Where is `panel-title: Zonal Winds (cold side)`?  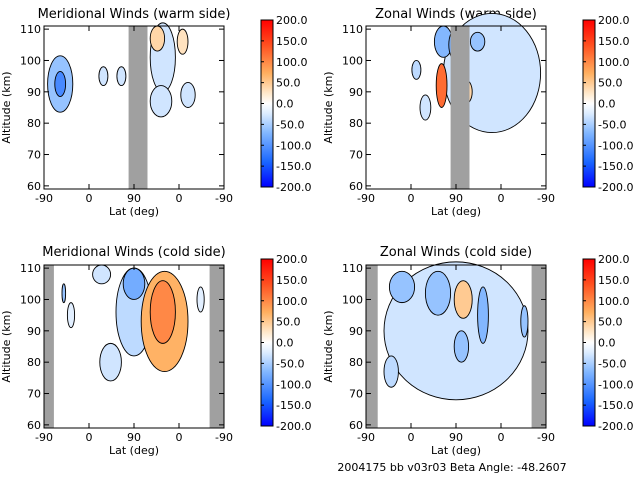
panel-title: Zonal Winds (cold side) is located at coordinates (456, 252).